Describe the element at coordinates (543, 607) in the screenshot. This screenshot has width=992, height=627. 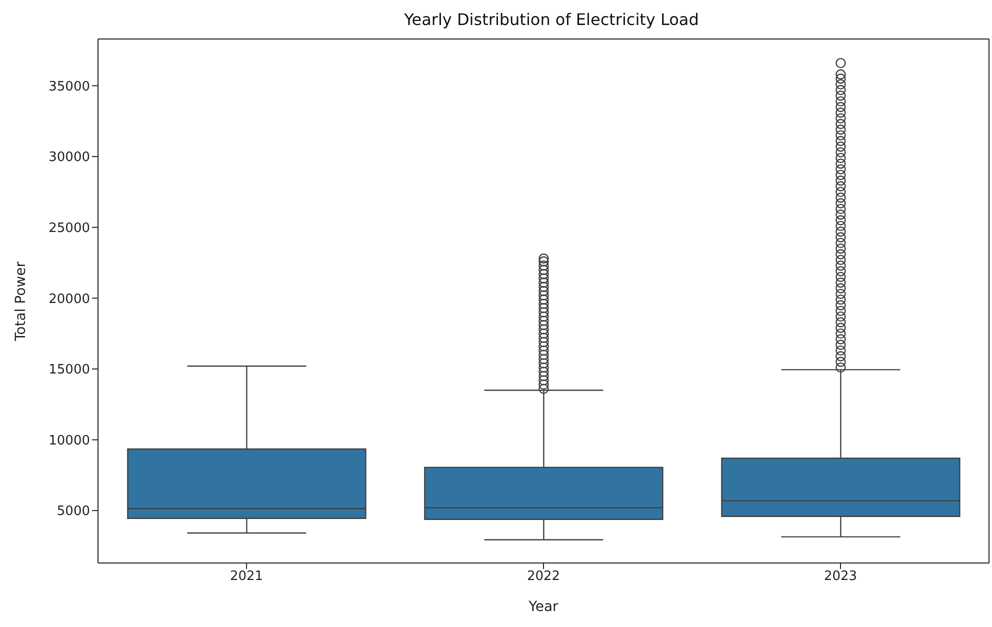
I see `x-axis-title: Year` at that location.